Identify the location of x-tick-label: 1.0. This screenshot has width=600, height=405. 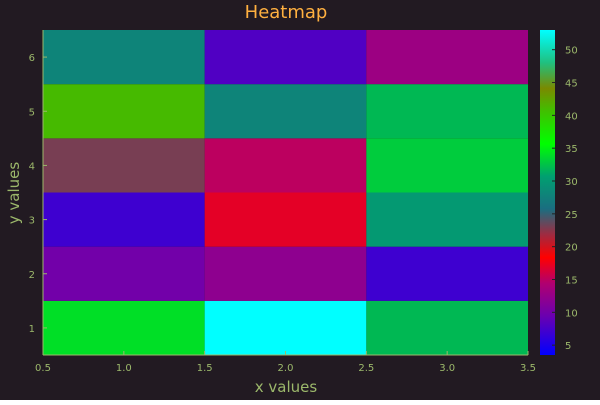
(124, 368).